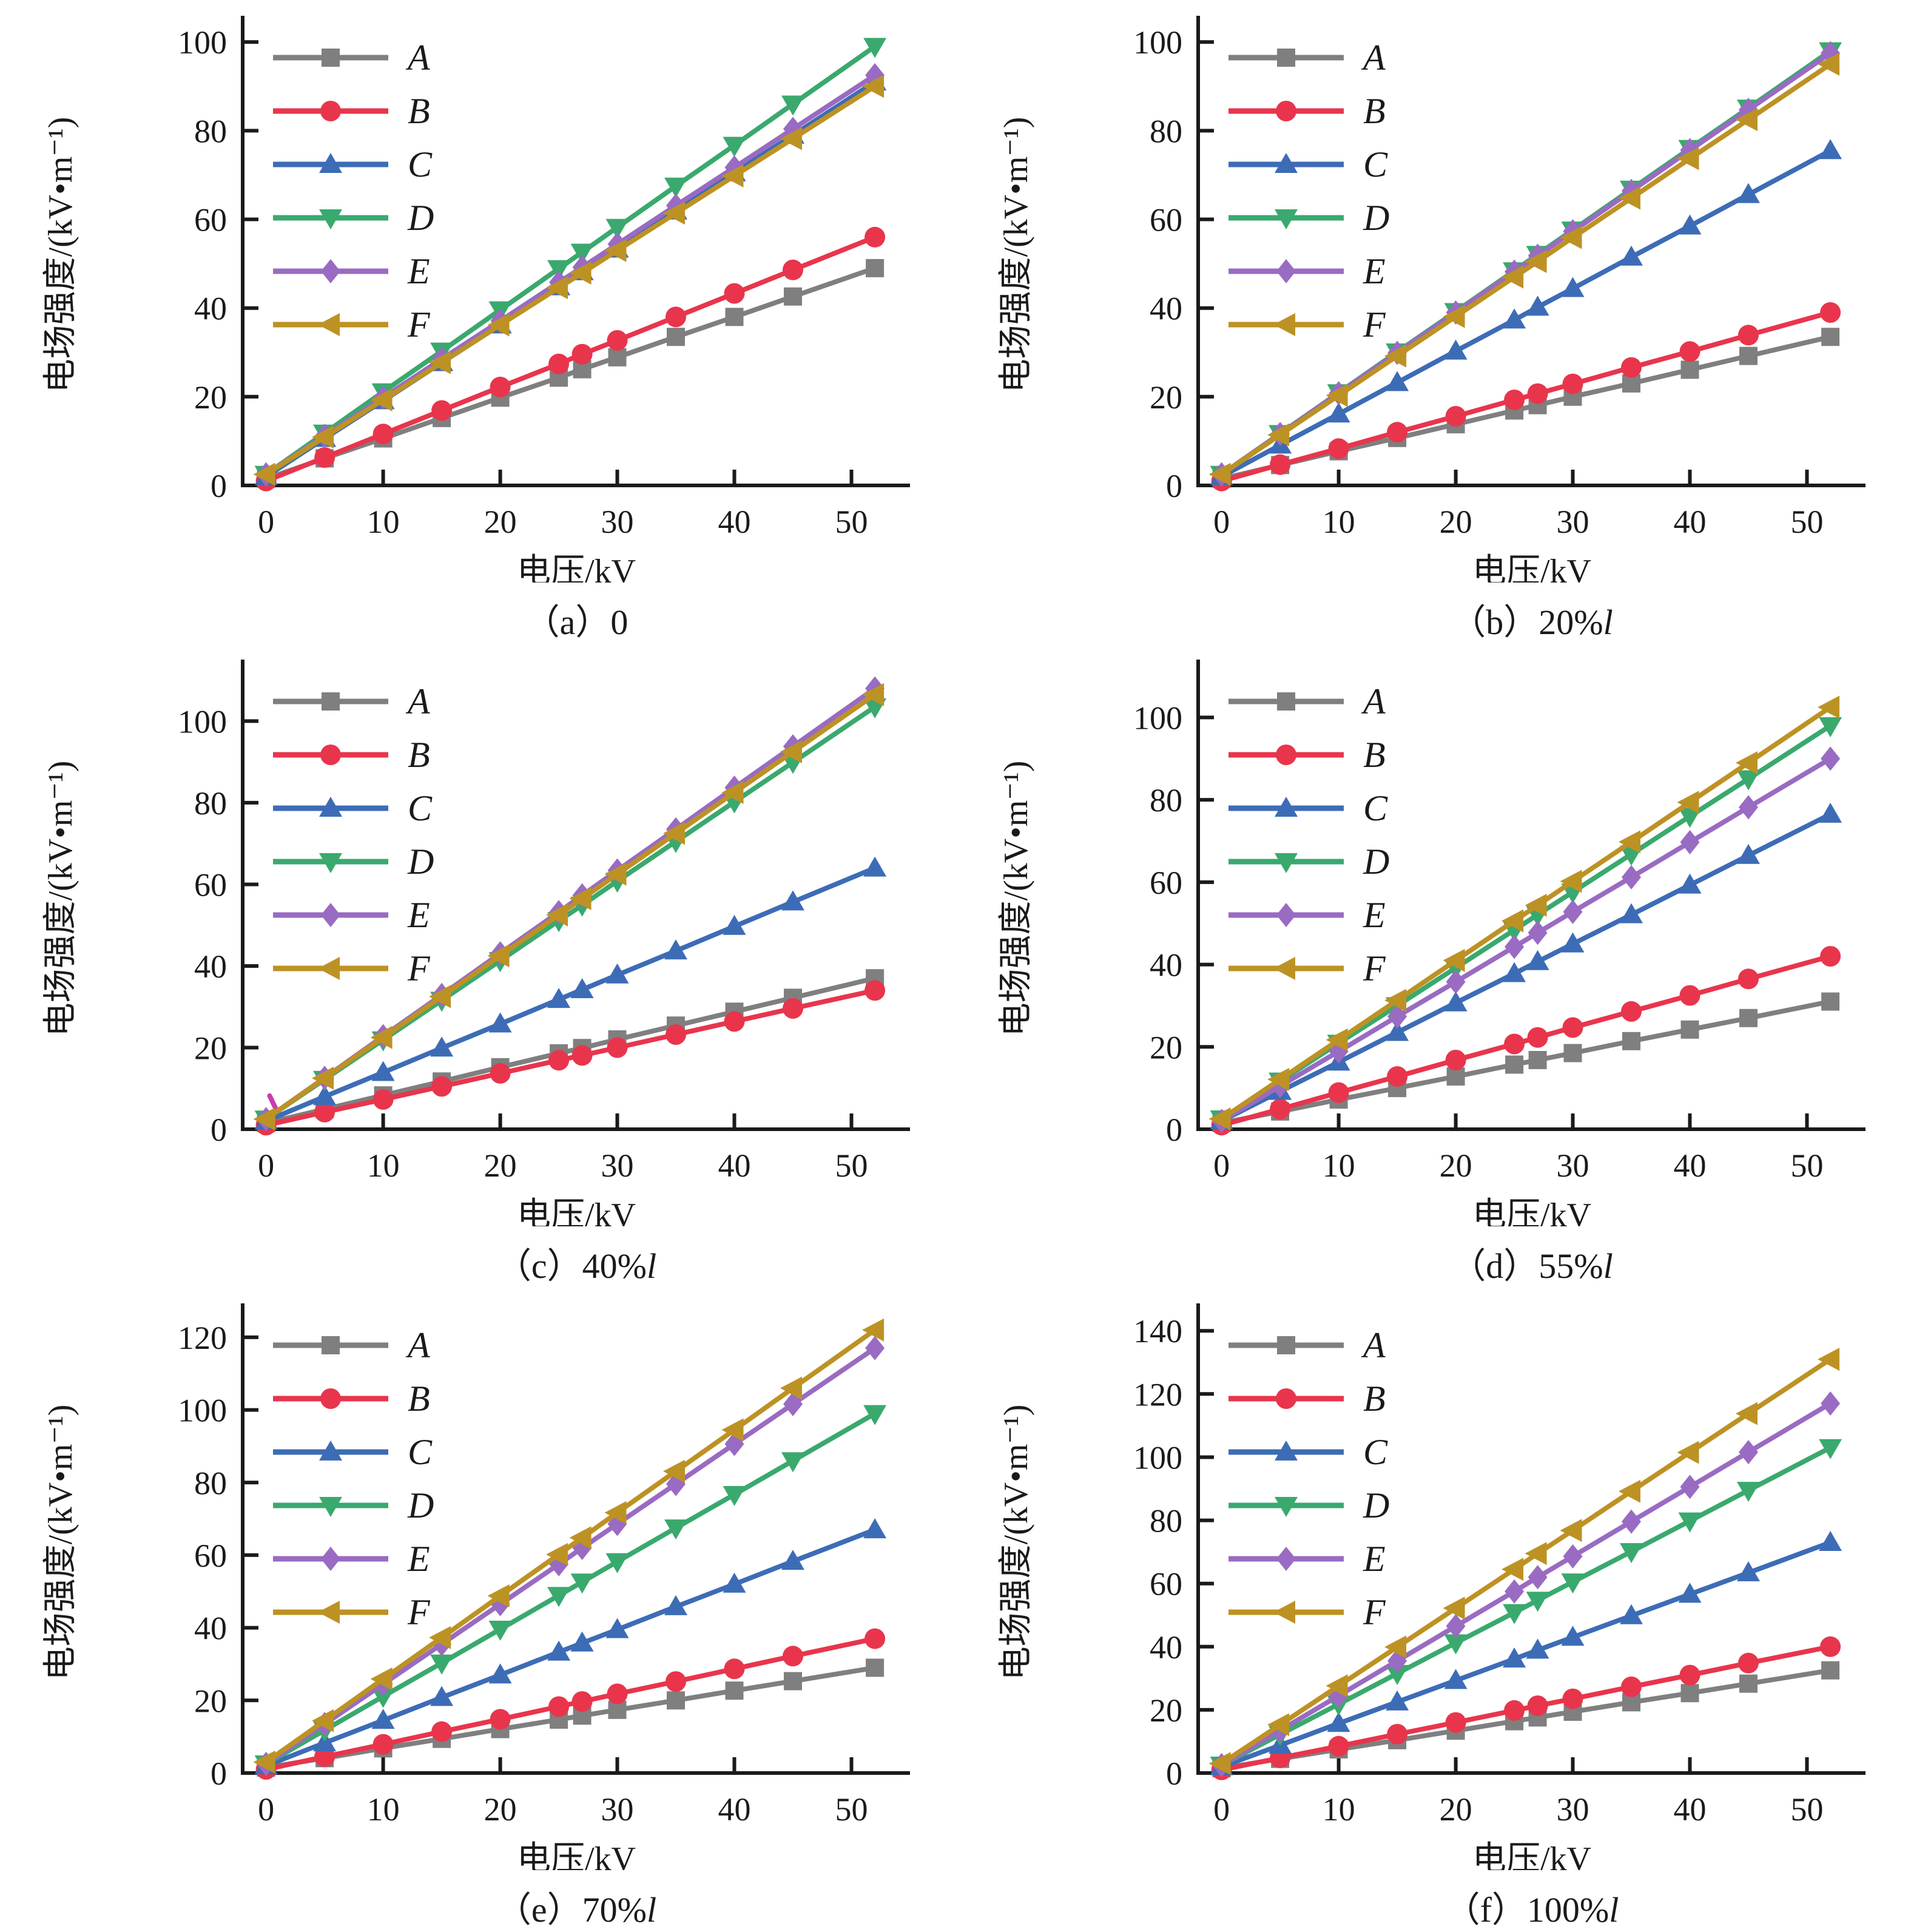 The image size is (1911, 1932). I want to click on subplot-f-caption-italic: l, so click(1614, 1910).